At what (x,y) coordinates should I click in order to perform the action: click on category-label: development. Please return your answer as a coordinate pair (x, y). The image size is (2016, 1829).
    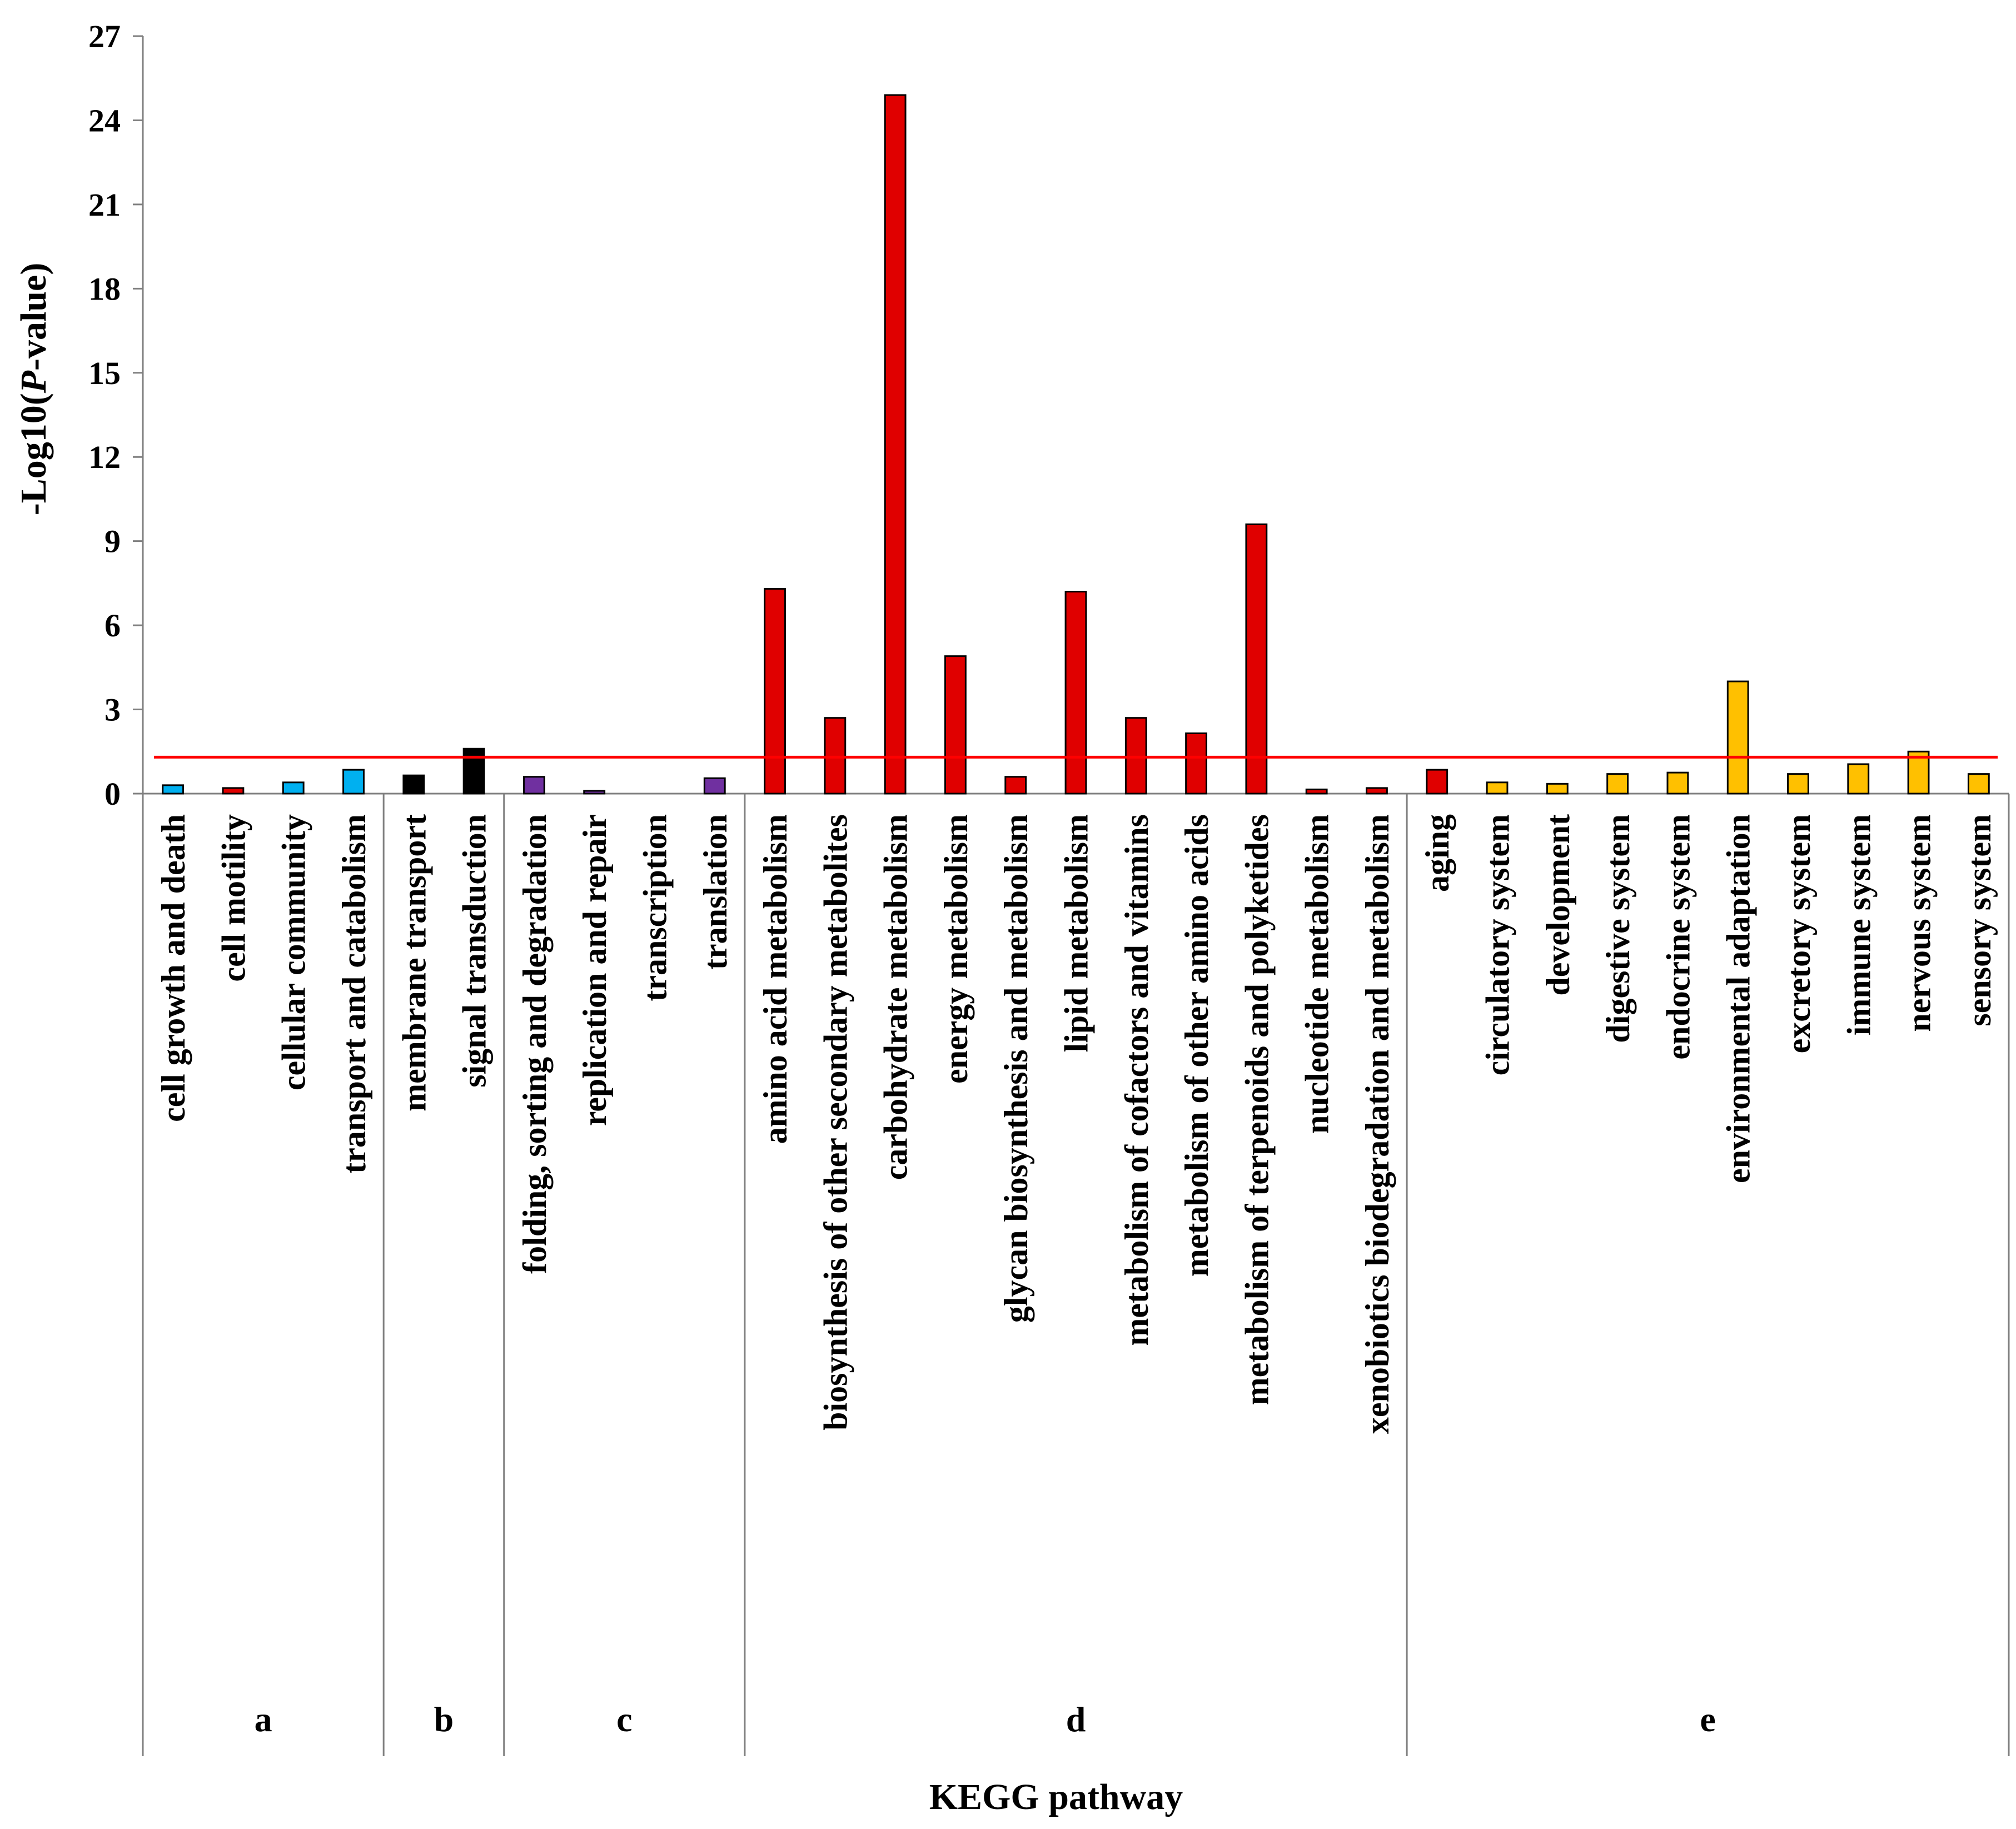
    Looking at the image, I should click on (1558, 905).